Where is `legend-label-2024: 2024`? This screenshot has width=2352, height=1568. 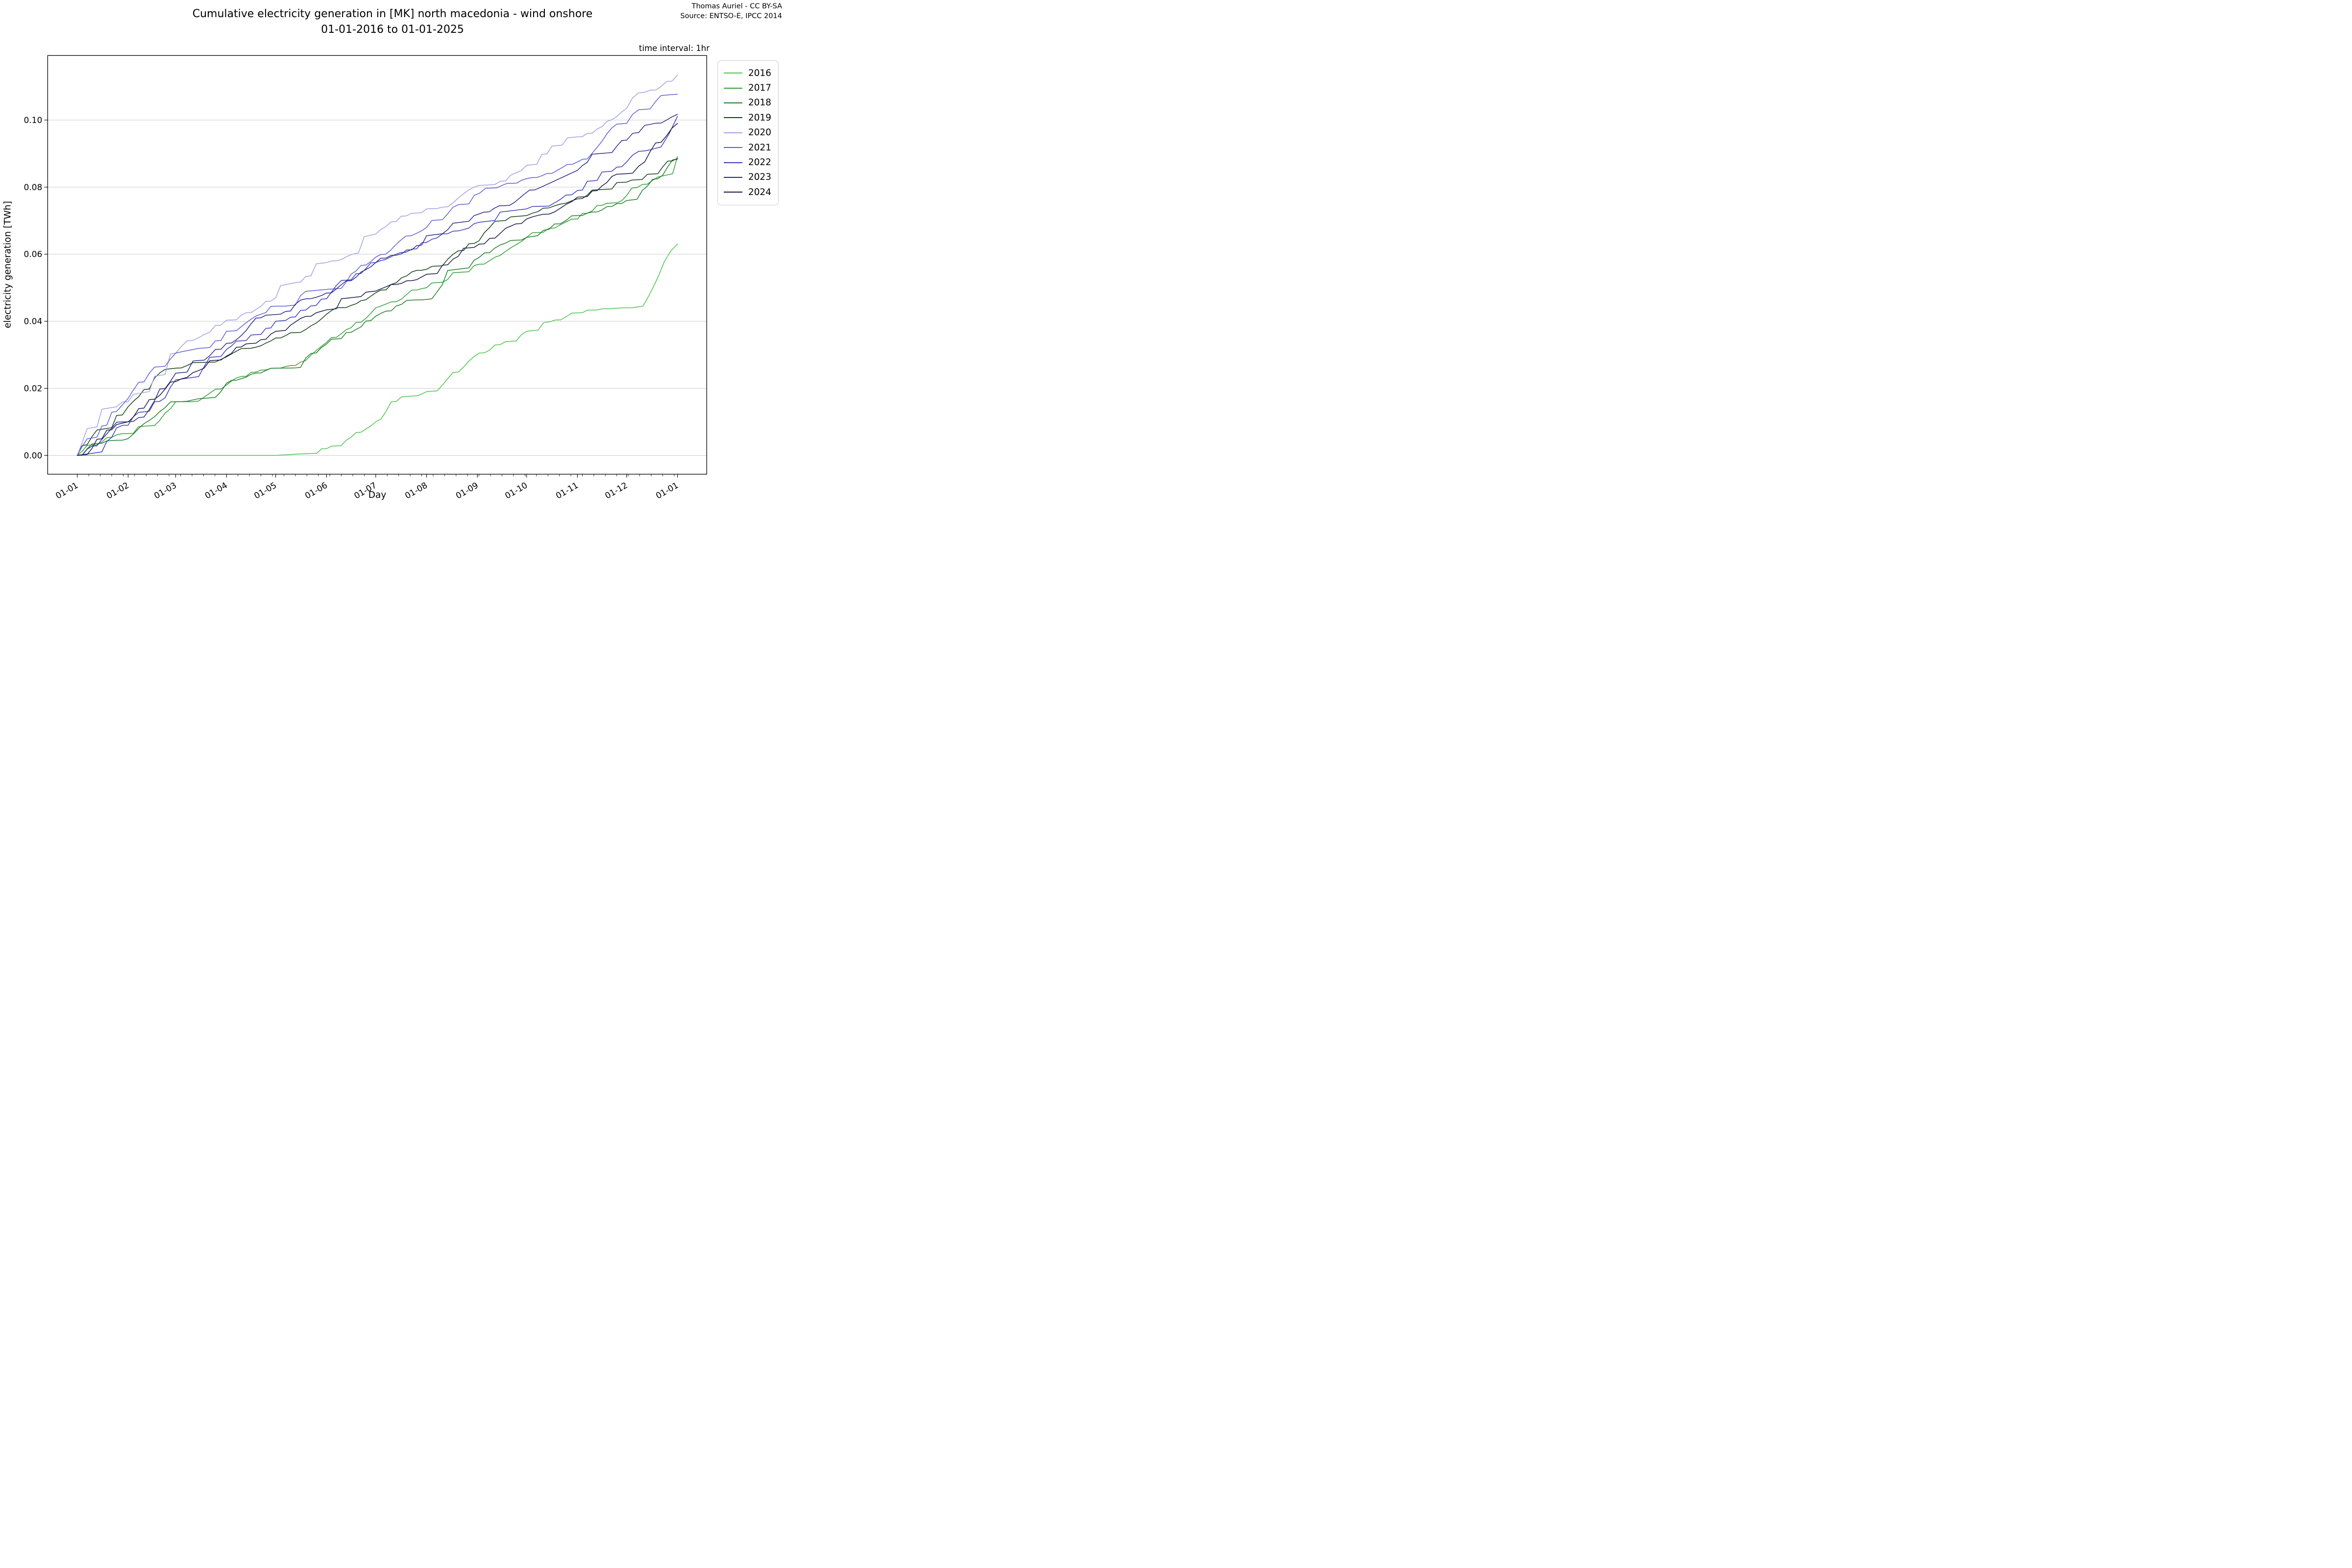
legend-label-2024: 2024 is located at coordinates (760, 192).